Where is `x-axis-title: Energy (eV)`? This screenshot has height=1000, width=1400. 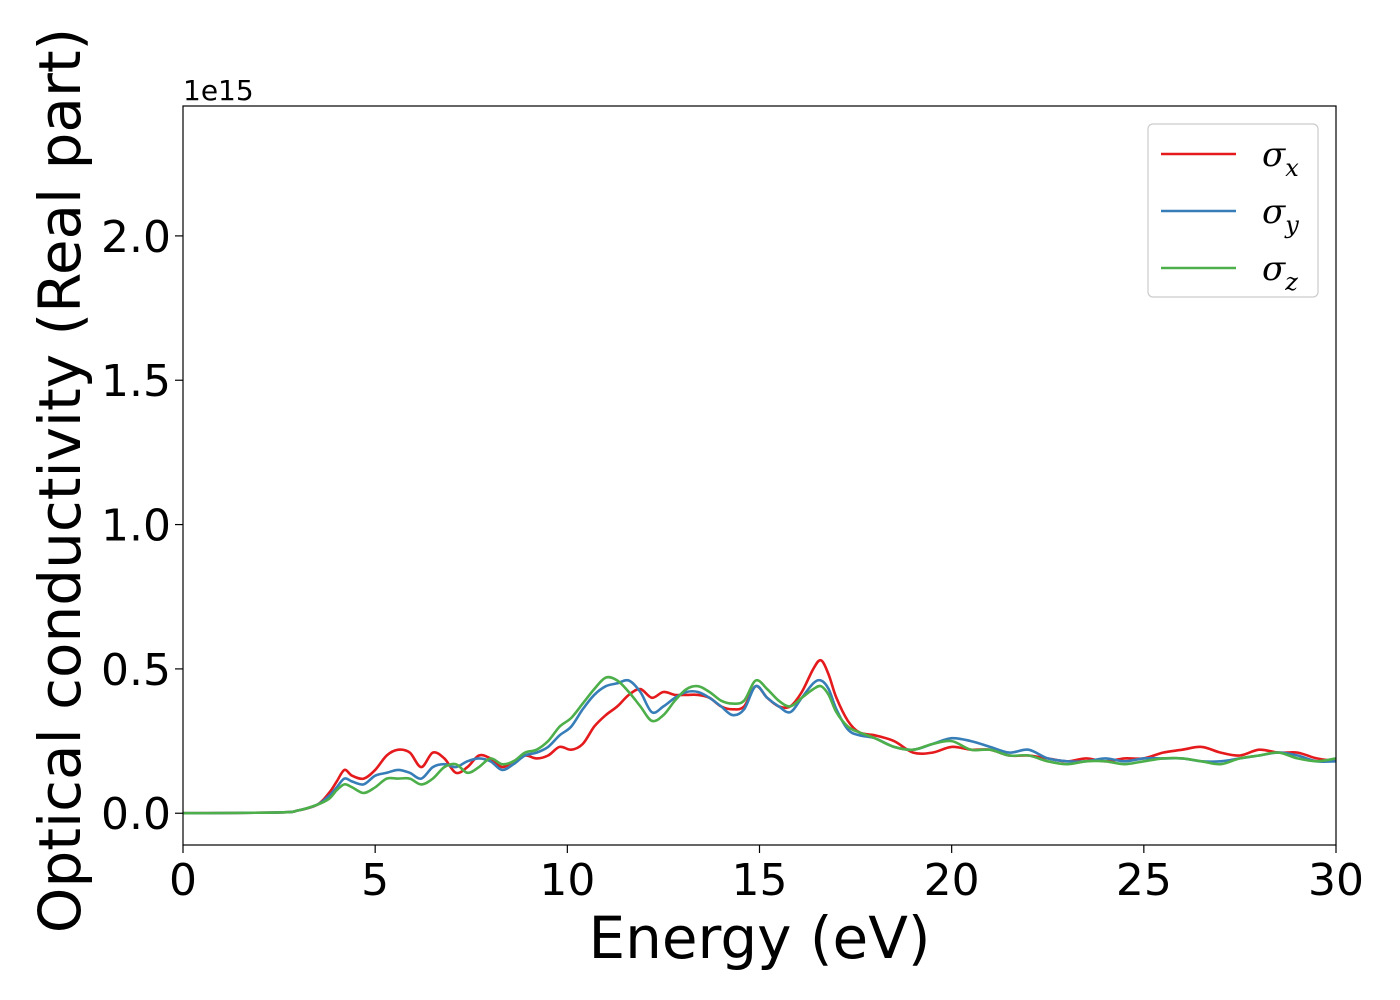
x-axis-title: Energy (eV) is located at coordinates (759, 938).